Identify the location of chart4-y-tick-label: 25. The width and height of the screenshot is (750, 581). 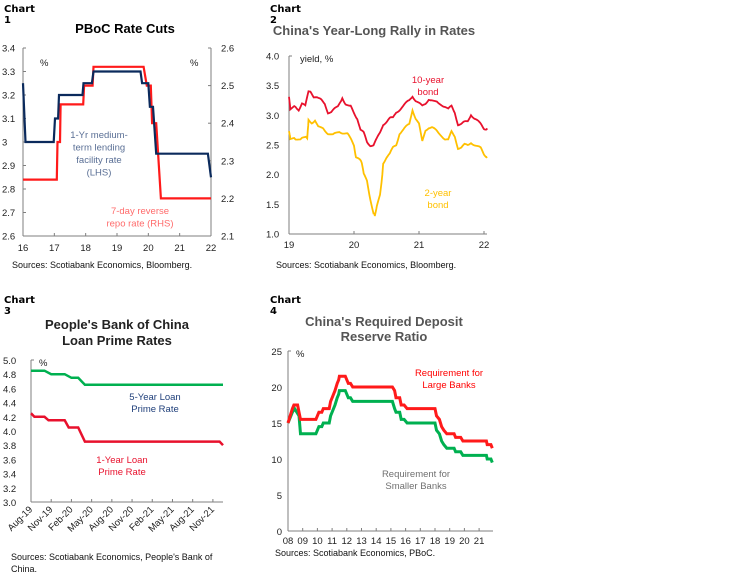
(276, 352).